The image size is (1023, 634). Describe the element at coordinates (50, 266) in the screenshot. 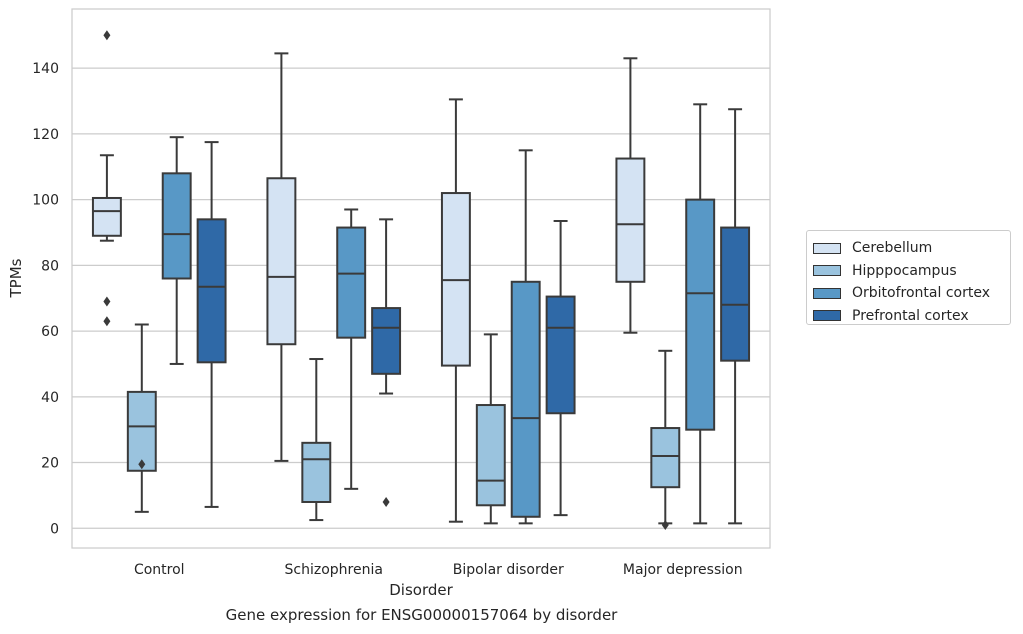

I see `y-tick-label: 80` at that location.